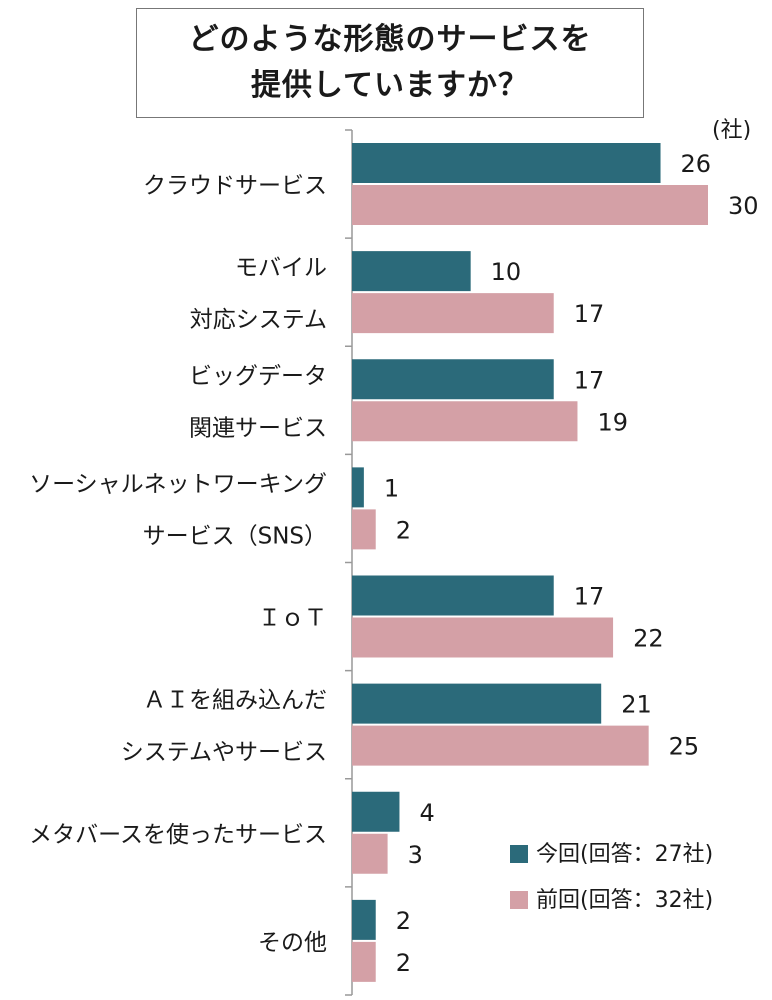 This screenshot has width=772, height=1000. I want to click on data-label: 4, so click(426, 813).